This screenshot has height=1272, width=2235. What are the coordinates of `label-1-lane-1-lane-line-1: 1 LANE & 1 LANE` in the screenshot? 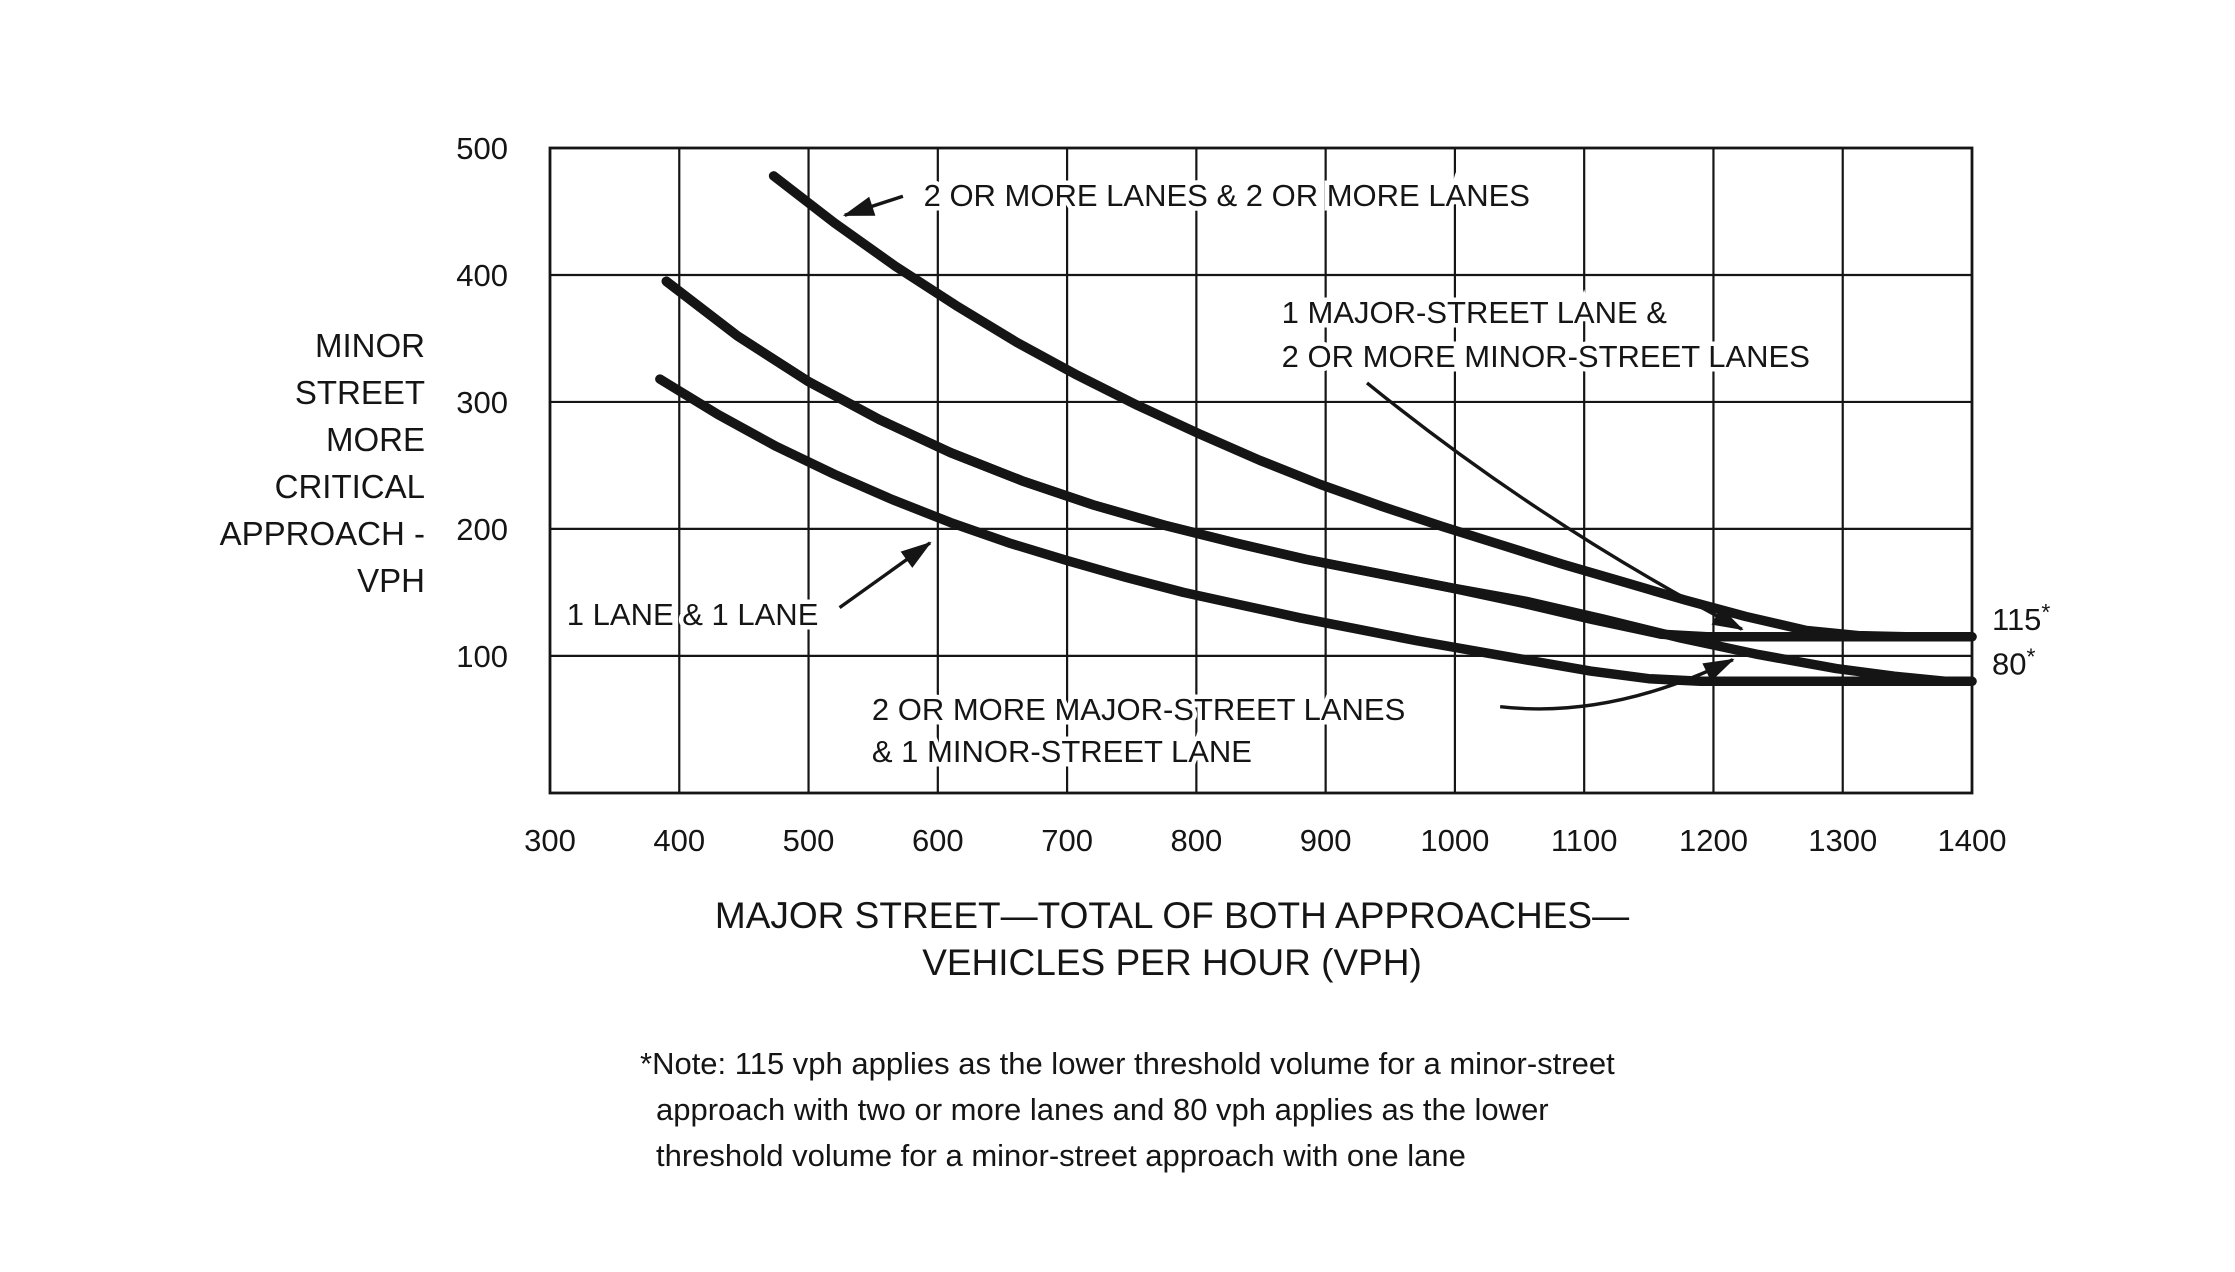 It's located at (693, 614).